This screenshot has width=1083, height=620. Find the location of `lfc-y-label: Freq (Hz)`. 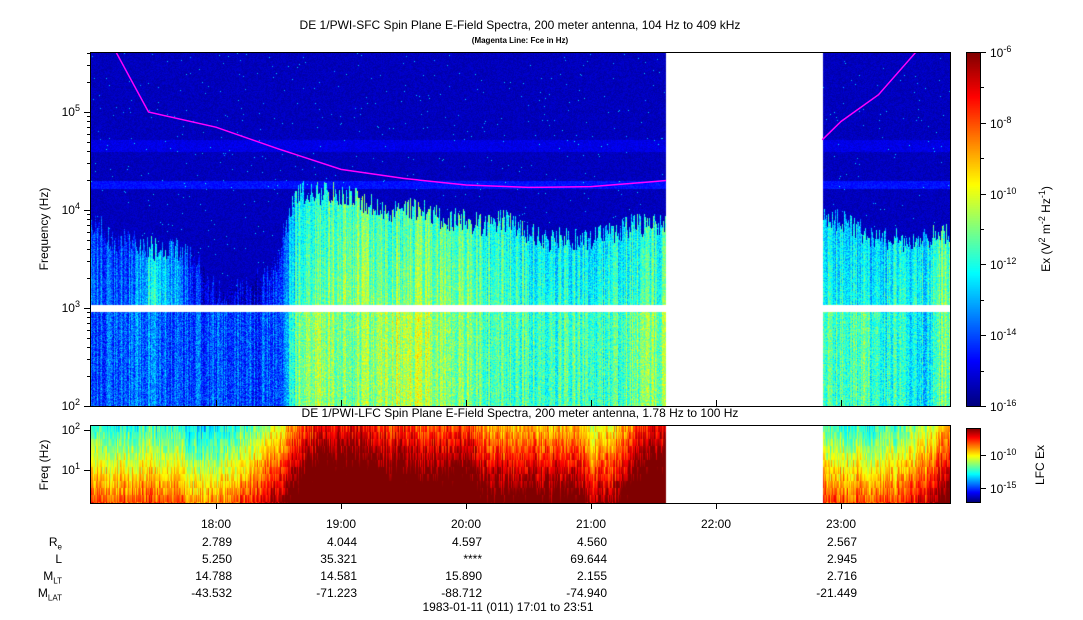

lfc-y-label: Freq (Hz) is located at coordinates (44, 465).